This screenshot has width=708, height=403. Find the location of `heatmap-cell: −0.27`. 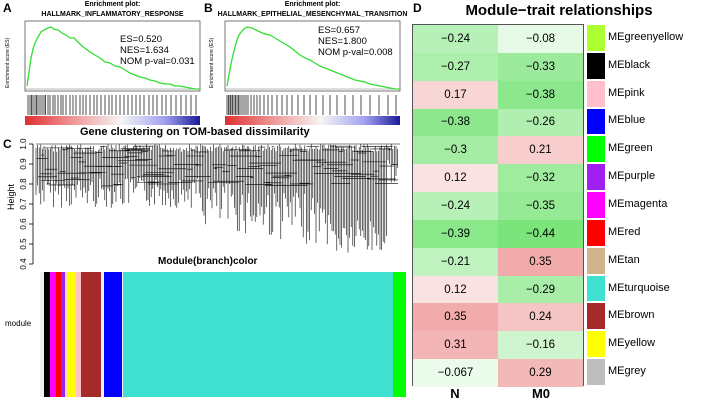

heatmap-cell: −0.27 is located at coordinates (455, 66).